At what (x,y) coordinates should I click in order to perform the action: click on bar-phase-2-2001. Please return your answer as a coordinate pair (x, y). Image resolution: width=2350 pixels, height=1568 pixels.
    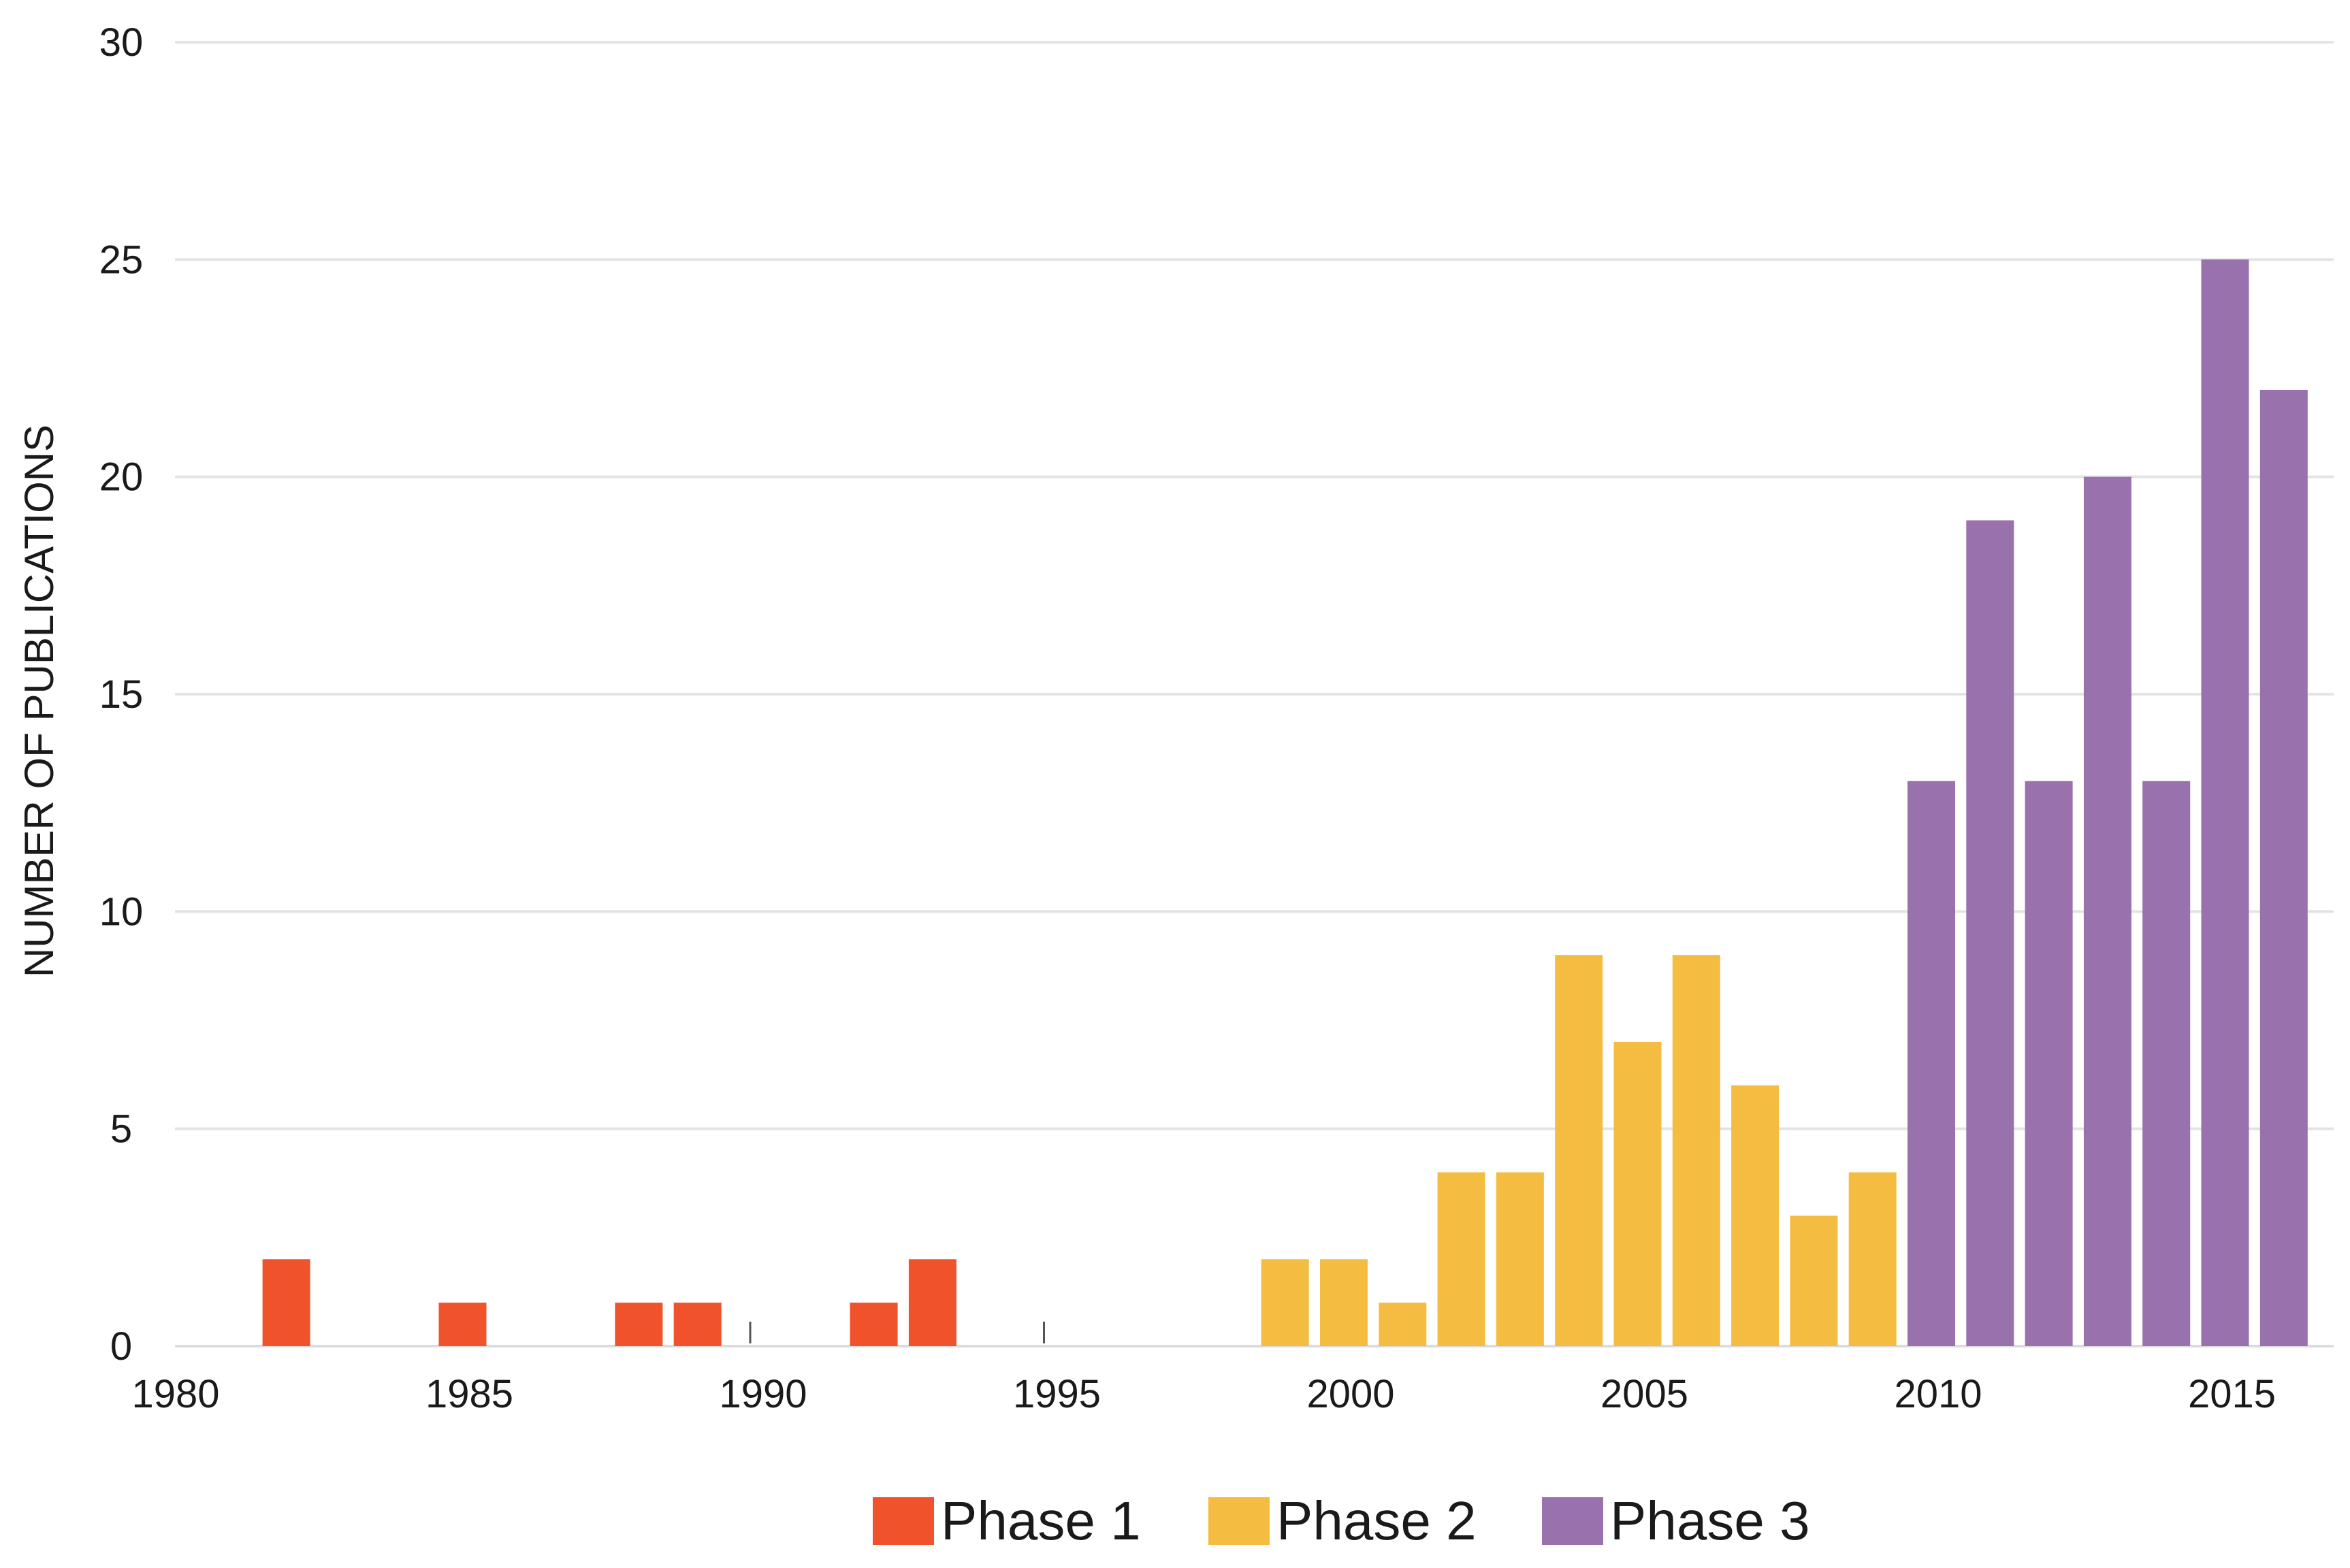
    Looking at the image, I should click on (1403, 1325).